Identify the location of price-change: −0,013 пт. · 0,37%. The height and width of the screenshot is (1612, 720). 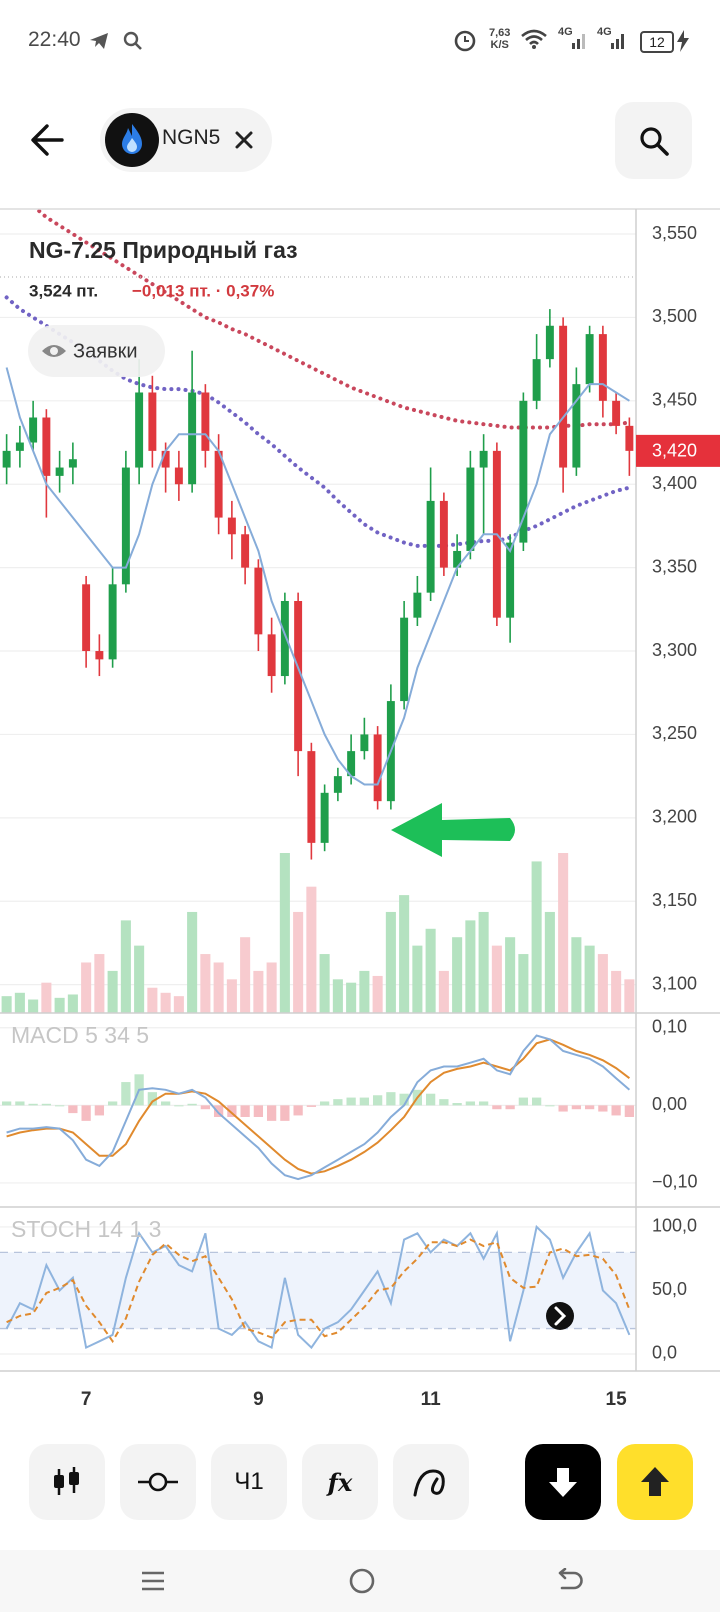
(203, 290).